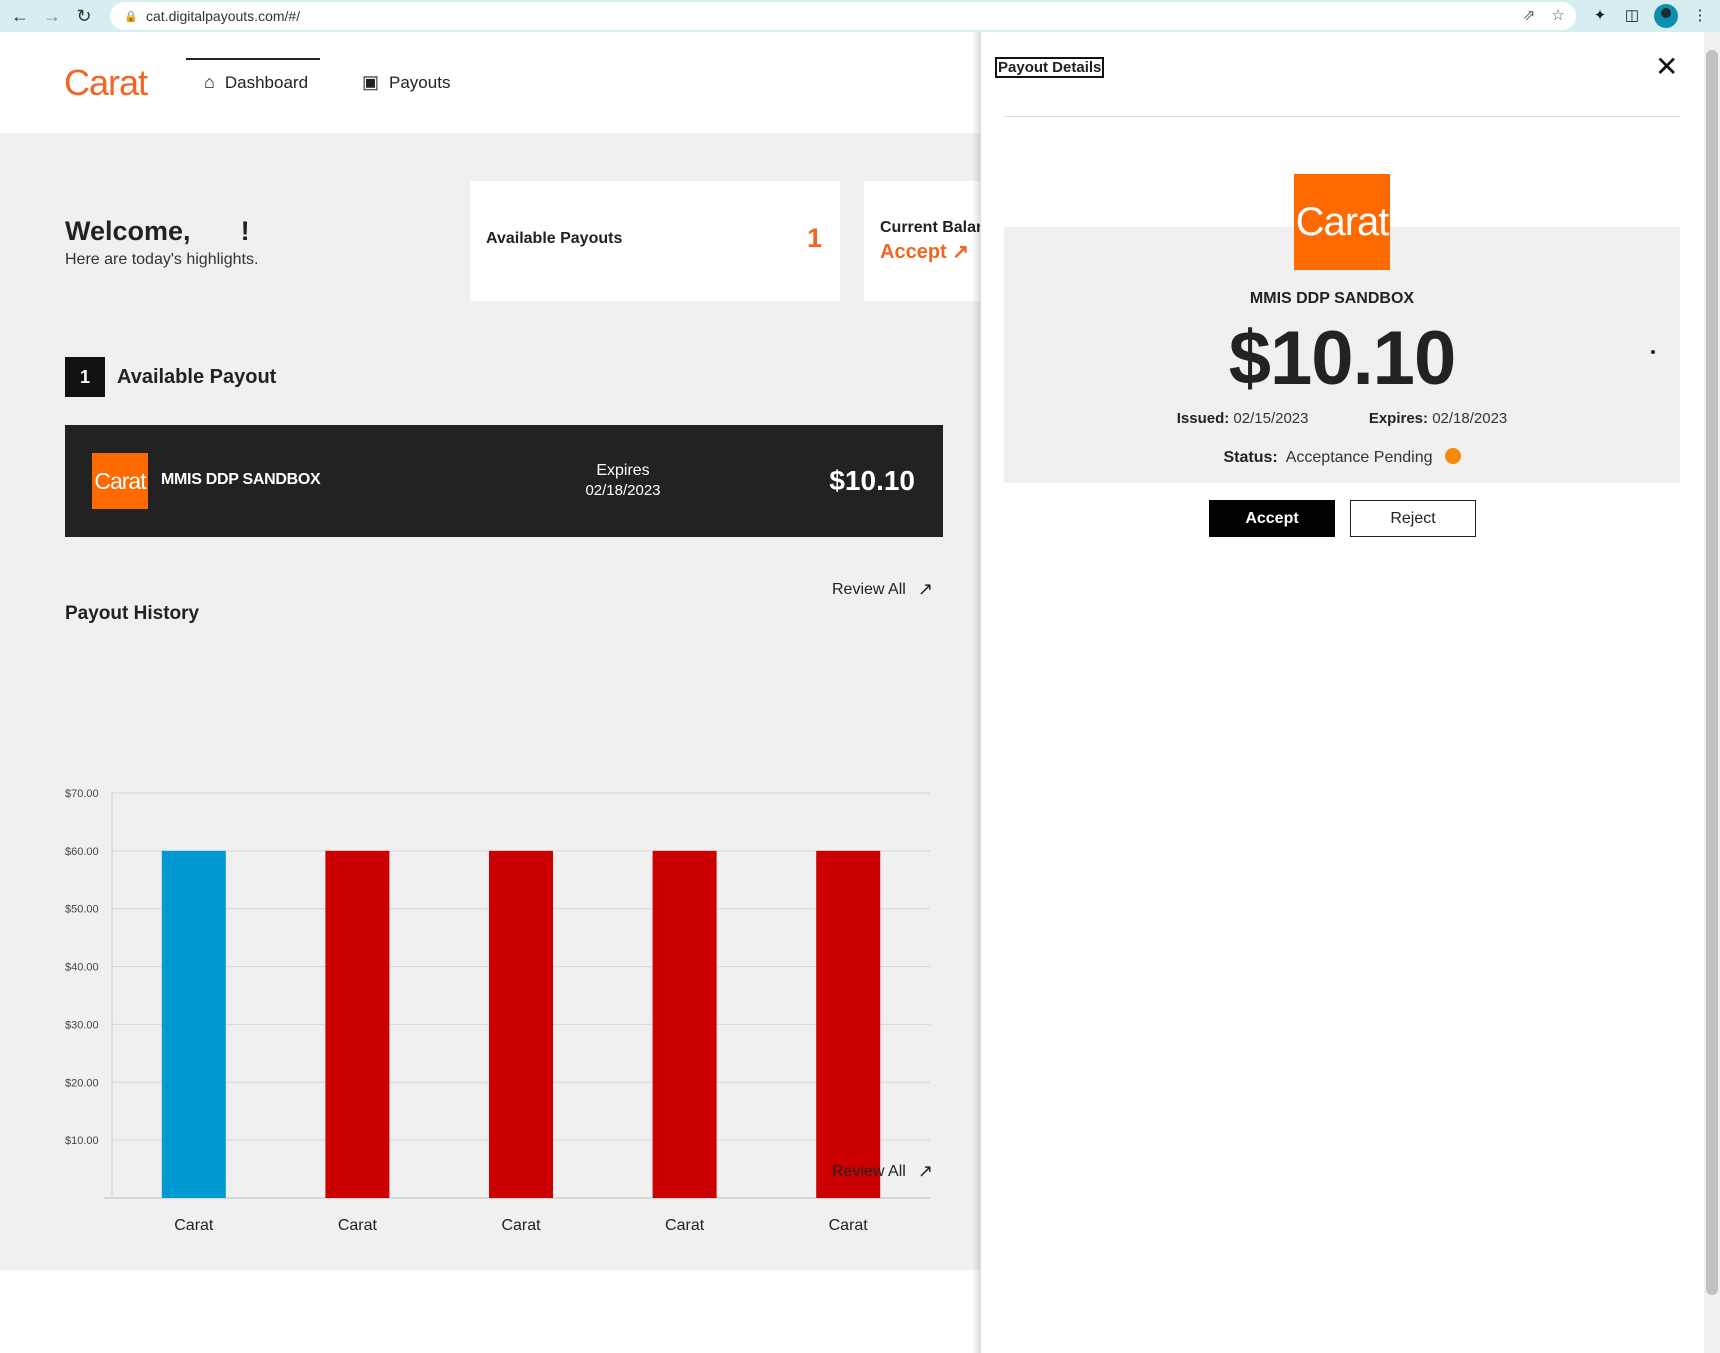 The image size is (1720, 1353). Describe the element at coordinates (1452, 456) in the screenshot. I see `status-dot-icon` at that location.